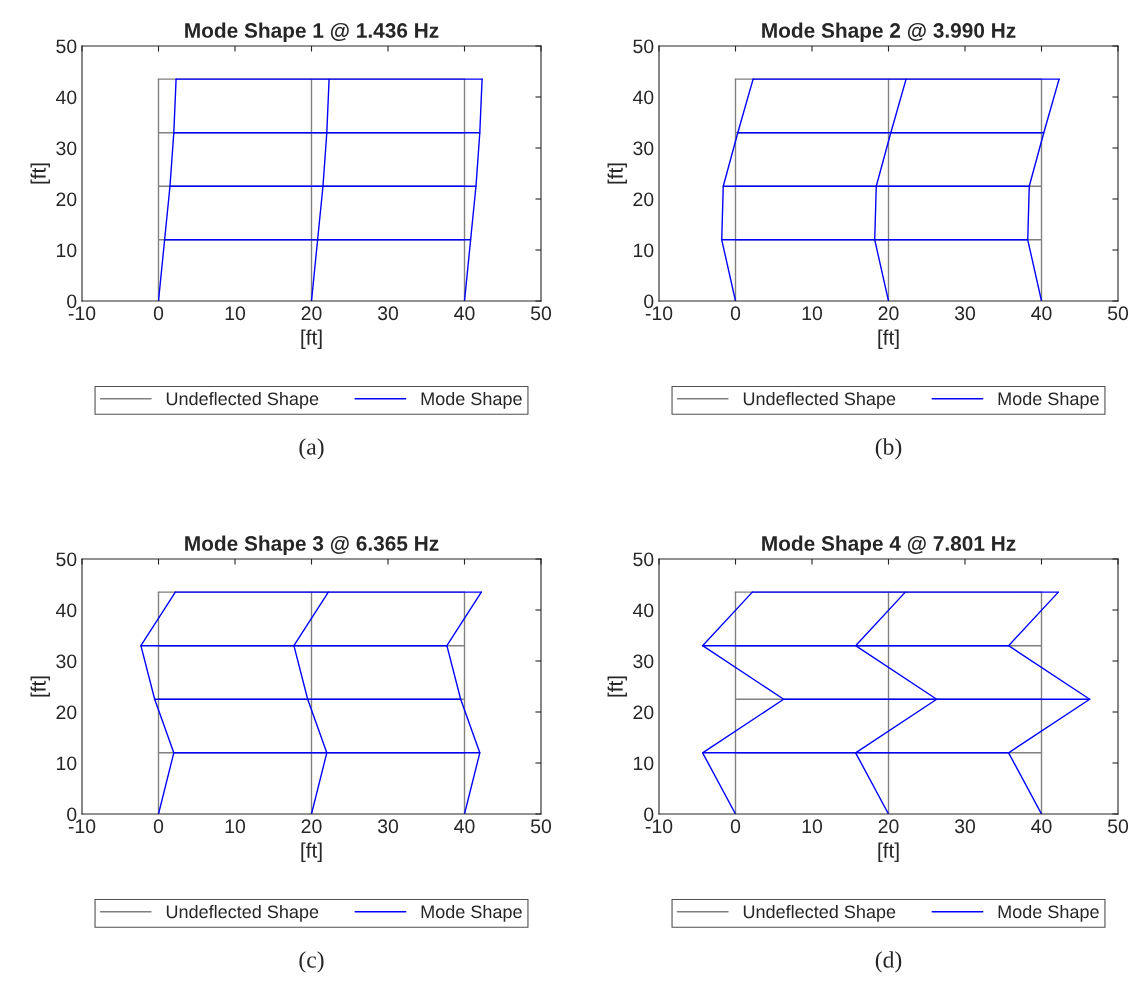 The height and width of the screenshot is (995, 1134). What do you see at coordinates (312, 32) in the screenshot?
I see `chart-title: Mode Shape 1 @ 1.436 Hz` at bounding box center [312, 32].